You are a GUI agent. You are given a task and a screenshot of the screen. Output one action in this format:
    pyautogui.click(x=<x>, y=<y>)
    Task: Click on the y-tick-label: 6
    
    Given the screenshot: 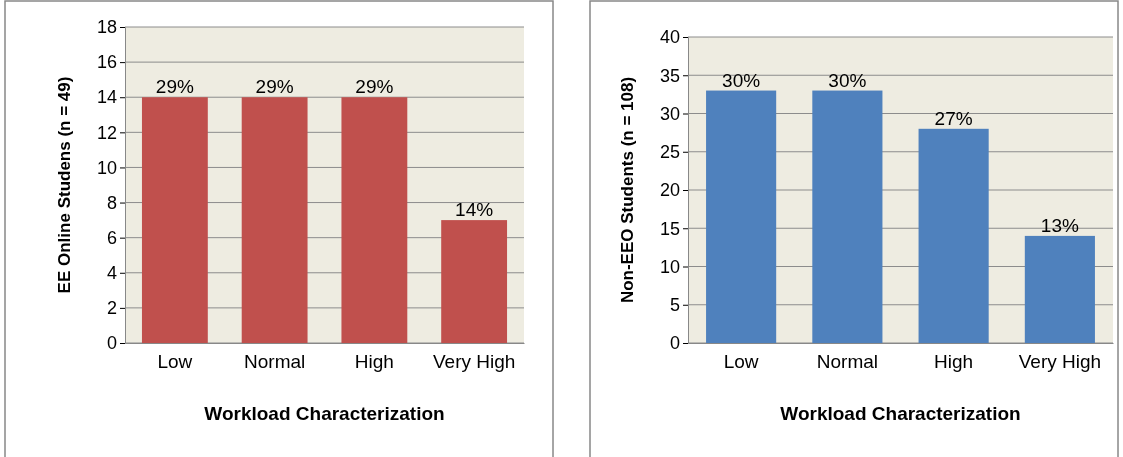 What is the action you would take?
    pyautogui.click(x=111, y=237)
    